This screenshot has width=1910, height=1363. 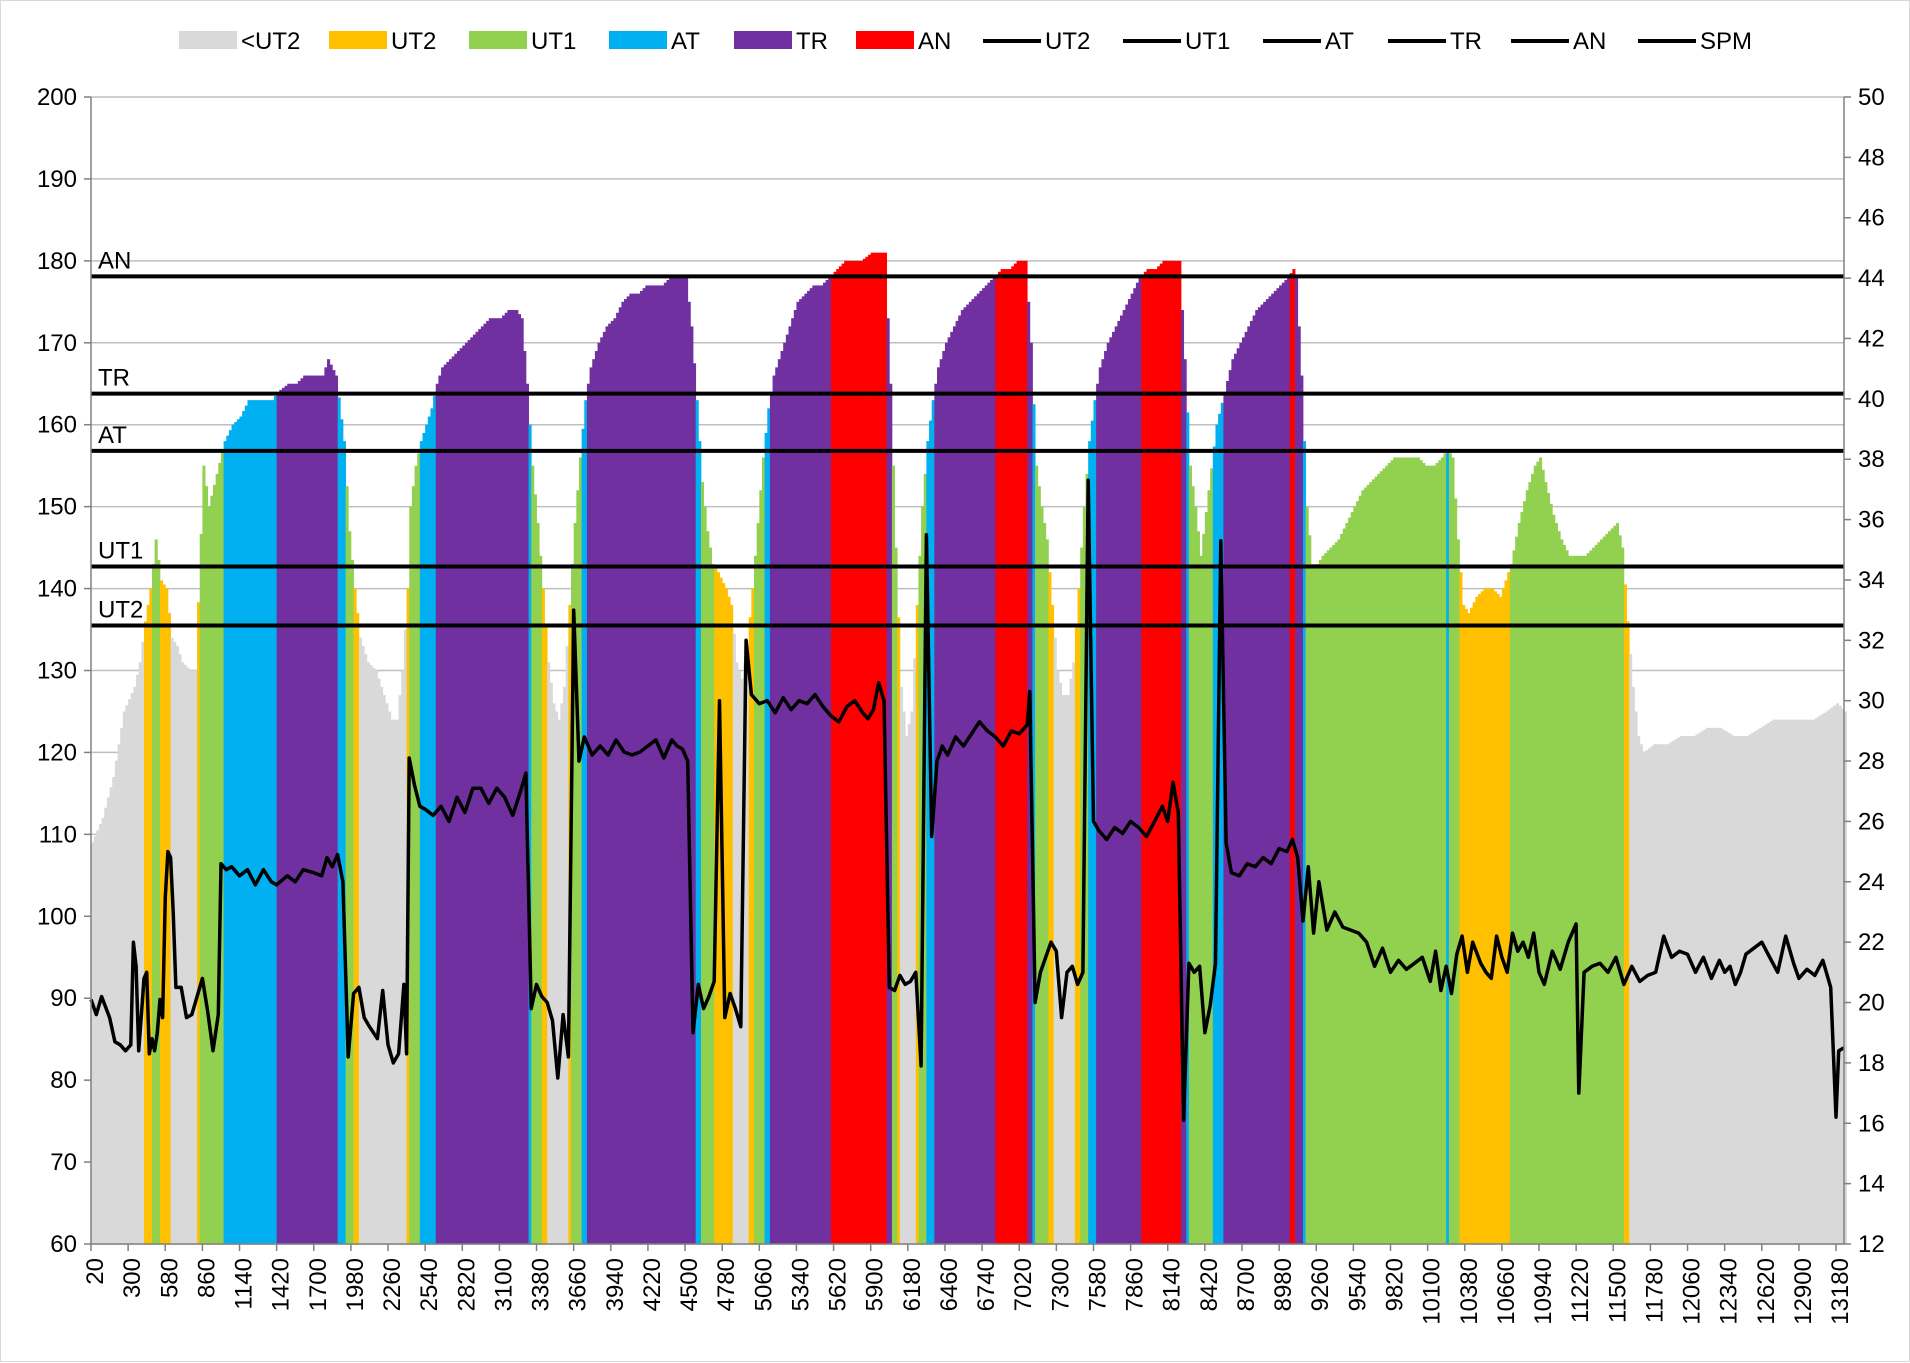 I want to click on y-left-tick-label: 130, so click(x=57, y=671).